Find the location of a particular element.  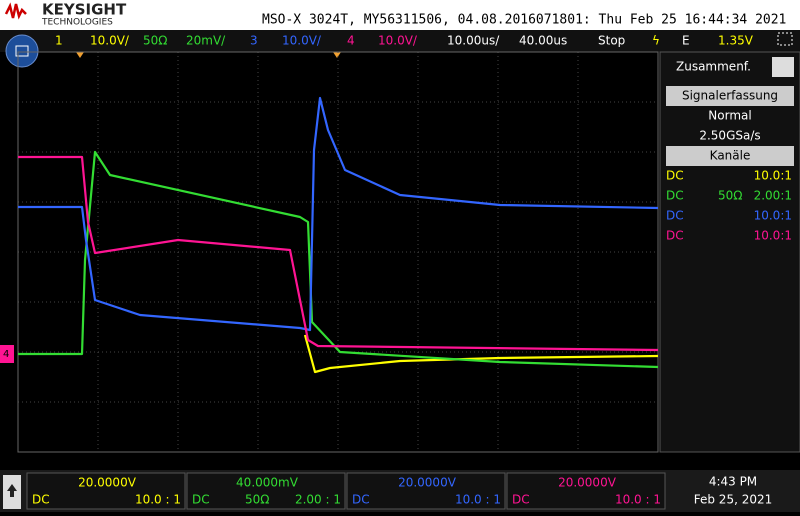

home-button is located at coordinates (22, 51).